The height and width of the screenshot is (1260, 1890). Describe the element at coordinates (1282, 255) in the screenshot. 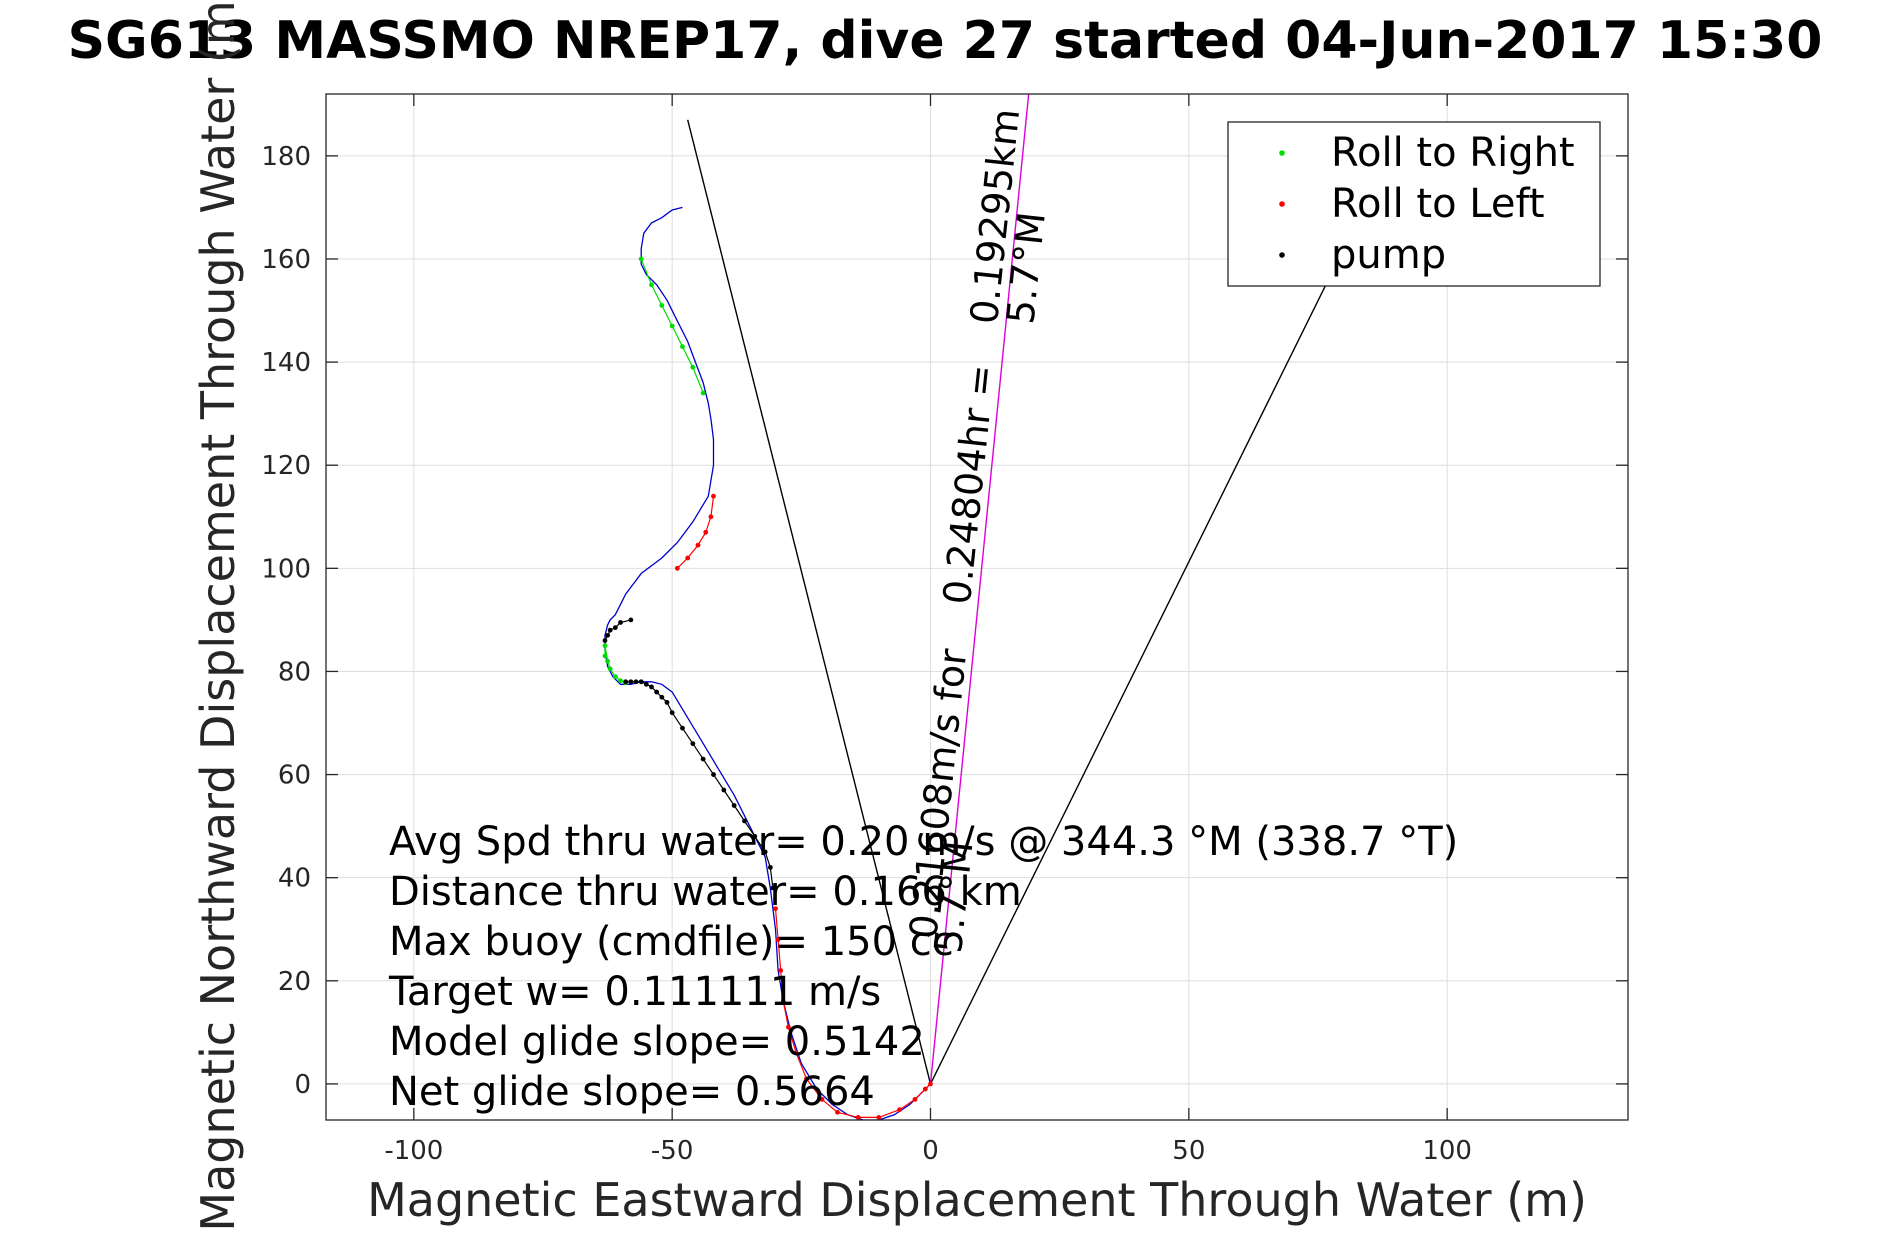

I see `legend-pump-marker` at that location.